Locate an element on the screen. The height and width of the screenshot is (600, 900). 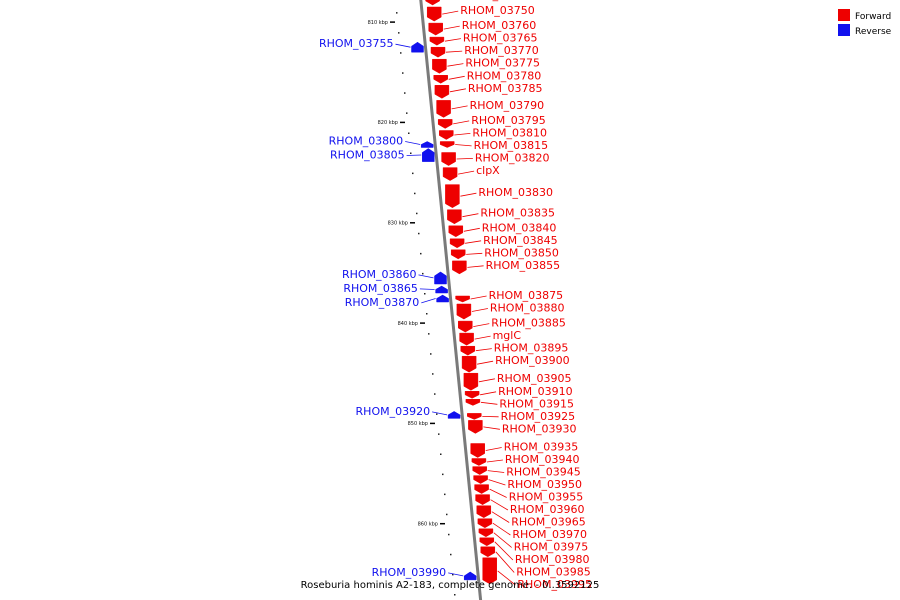
gene-label: RHOM_03810 is located at coordinates (509, 132).